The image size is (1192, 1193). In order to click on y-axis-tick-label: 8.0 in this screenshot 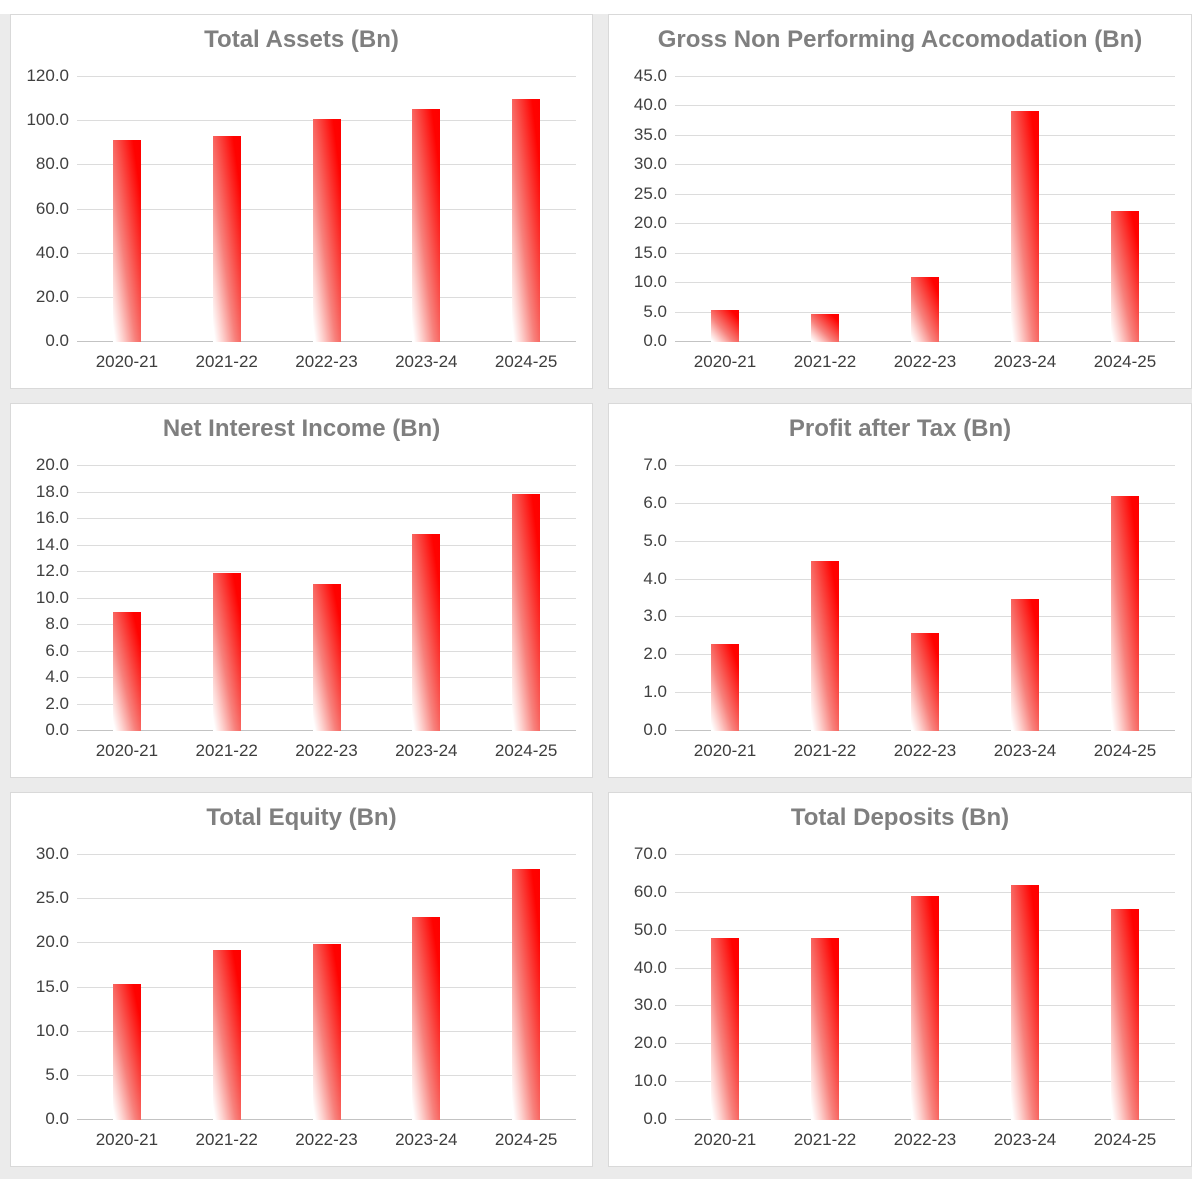, I will do `click(57, 623)`.